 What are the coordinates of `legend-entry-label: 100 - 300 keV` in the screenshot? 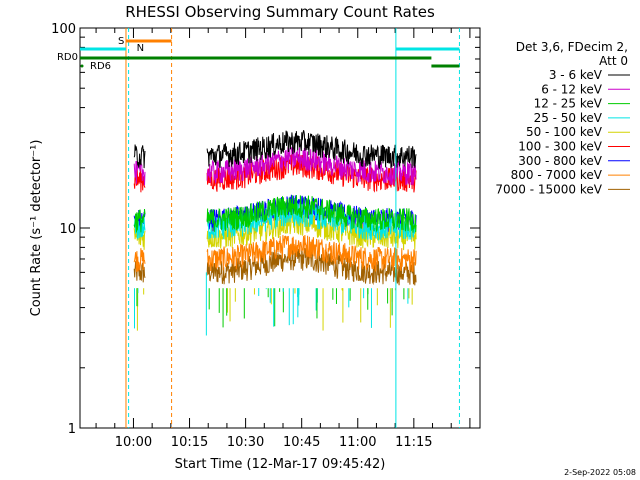 It's located at (560, 147).